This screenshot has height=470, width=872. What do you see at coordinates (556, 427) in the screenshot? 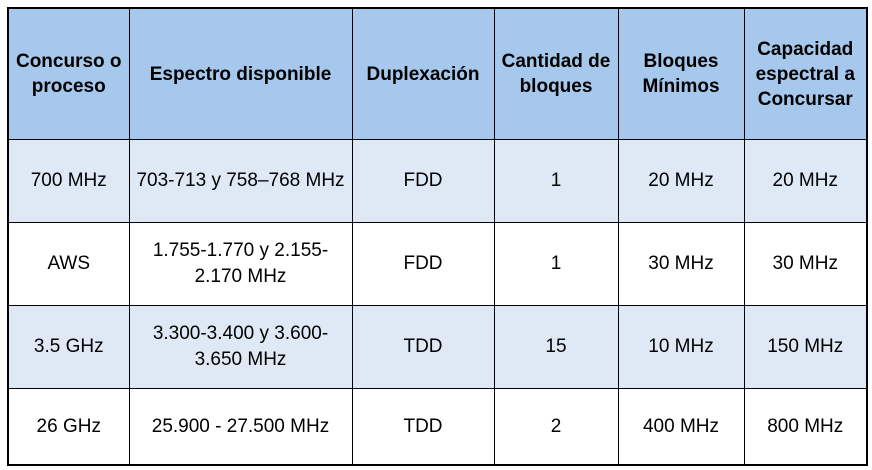
I see `cell-cantidad: 2` at bounding box center [556, 427].